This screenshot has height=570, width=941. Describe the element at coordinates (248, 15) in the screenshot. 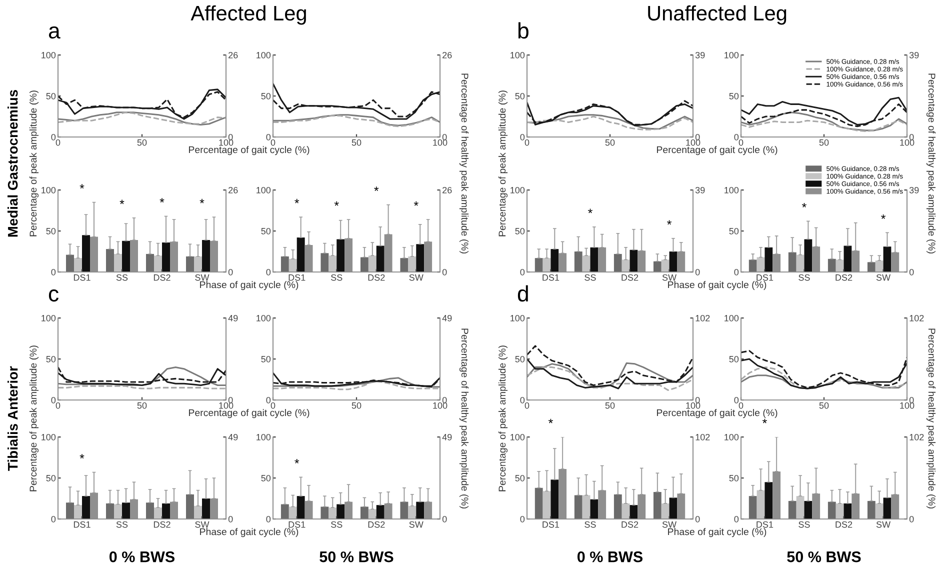

I see `chart-title: Affected Leg` at that location.